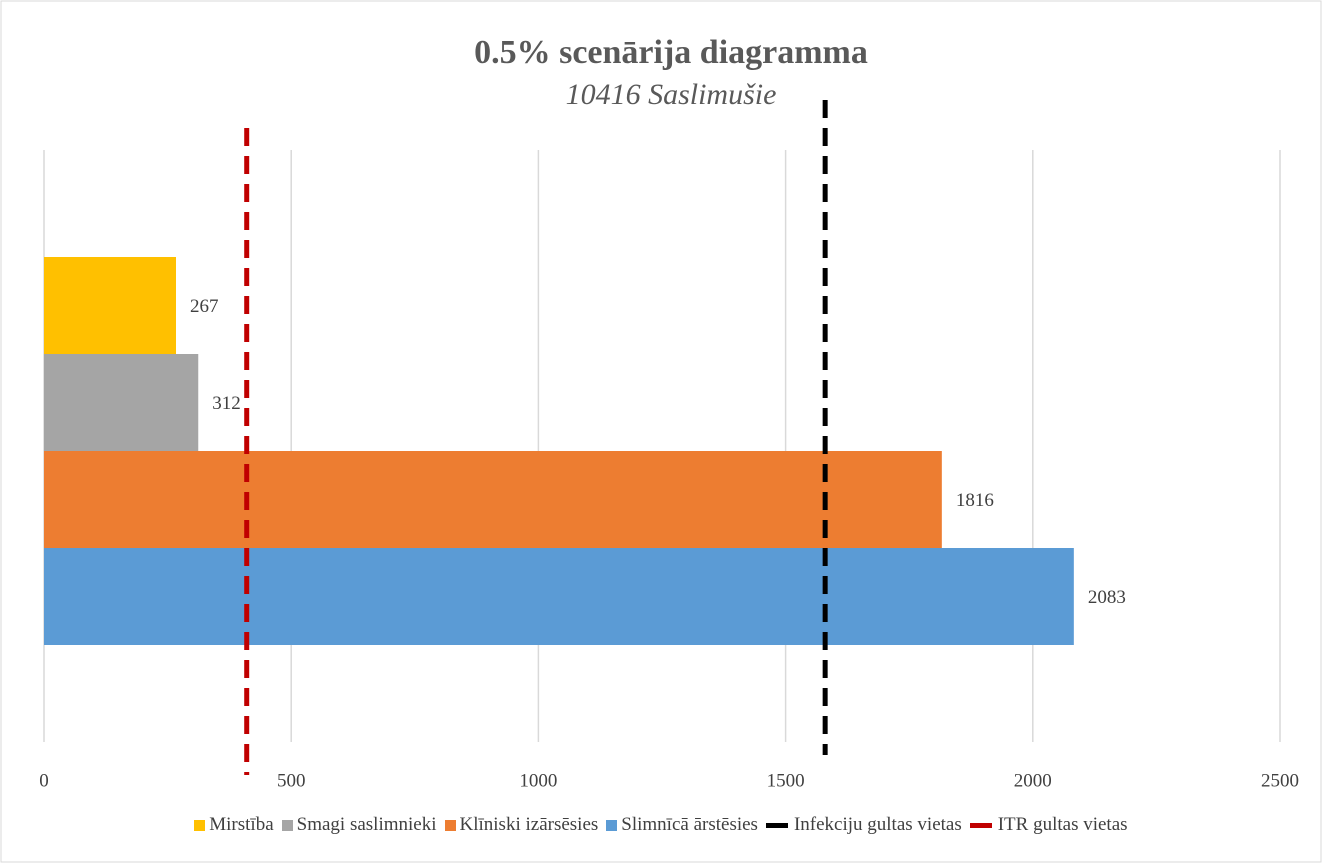 The height and width of the screenshot is (863, 1322). What do you see at coordinates (204, 306) in the screenshot?
I see `data-label: 267` at bounding box center [204, 306].